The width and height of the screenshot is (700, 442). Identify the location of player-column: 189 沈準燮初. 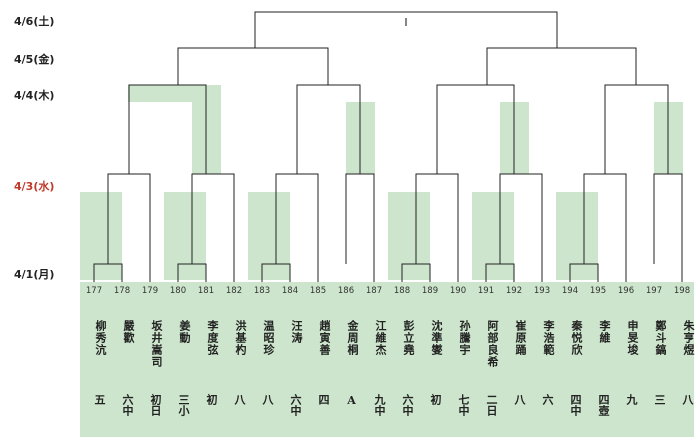
(430, 359).